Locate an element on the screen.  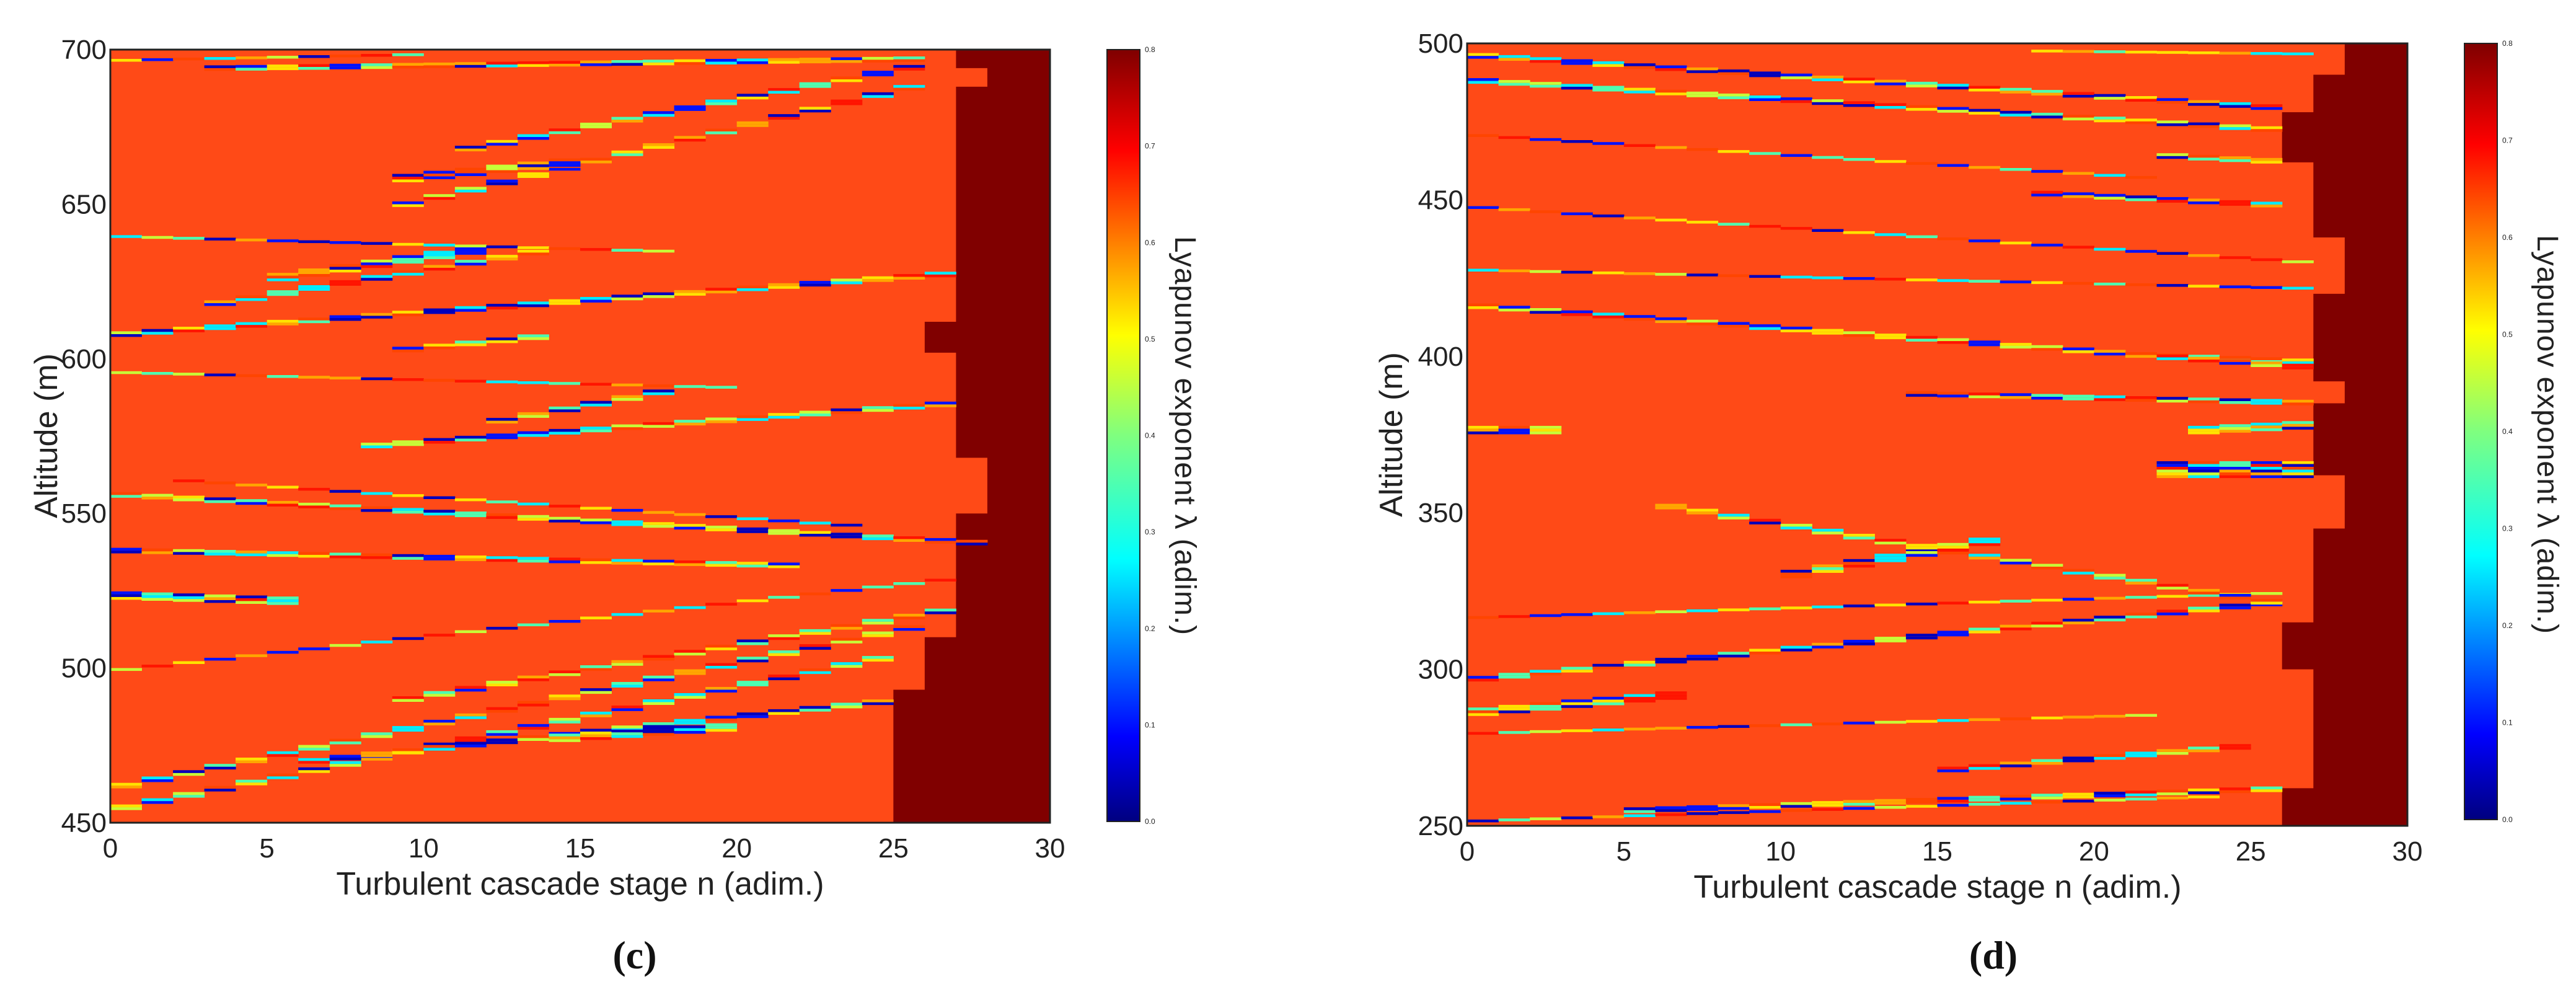
x-tick-label: 25 is located at coordinates (893, 848).